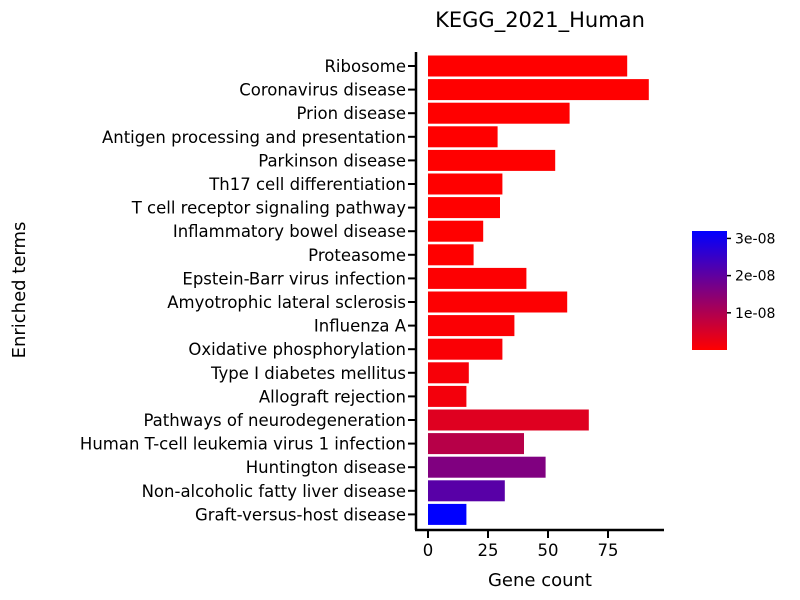 This screenshot has width=800, height=600. I want to click on colorbar-tick-label: 3e-08, so click(755, 239).